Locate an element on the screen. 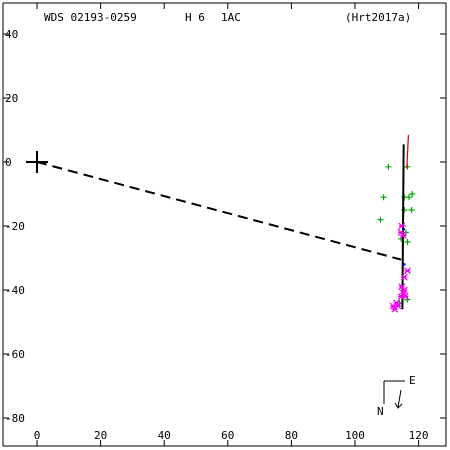  y-tick-label: 40 is located at coordinates (11, 34).